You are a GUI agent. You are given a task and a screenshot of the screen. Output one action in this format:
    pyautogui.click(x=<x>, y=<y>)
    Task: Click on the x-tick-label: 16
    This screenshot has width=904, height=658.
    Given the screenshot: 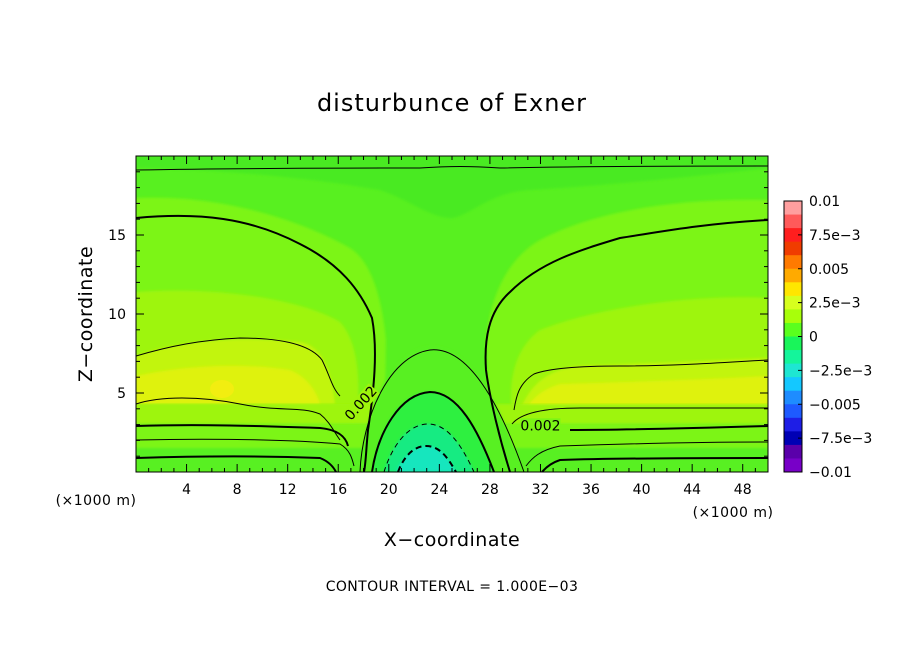 What is the action you would take?
    pyautogui.click(x=338, y=490)
    